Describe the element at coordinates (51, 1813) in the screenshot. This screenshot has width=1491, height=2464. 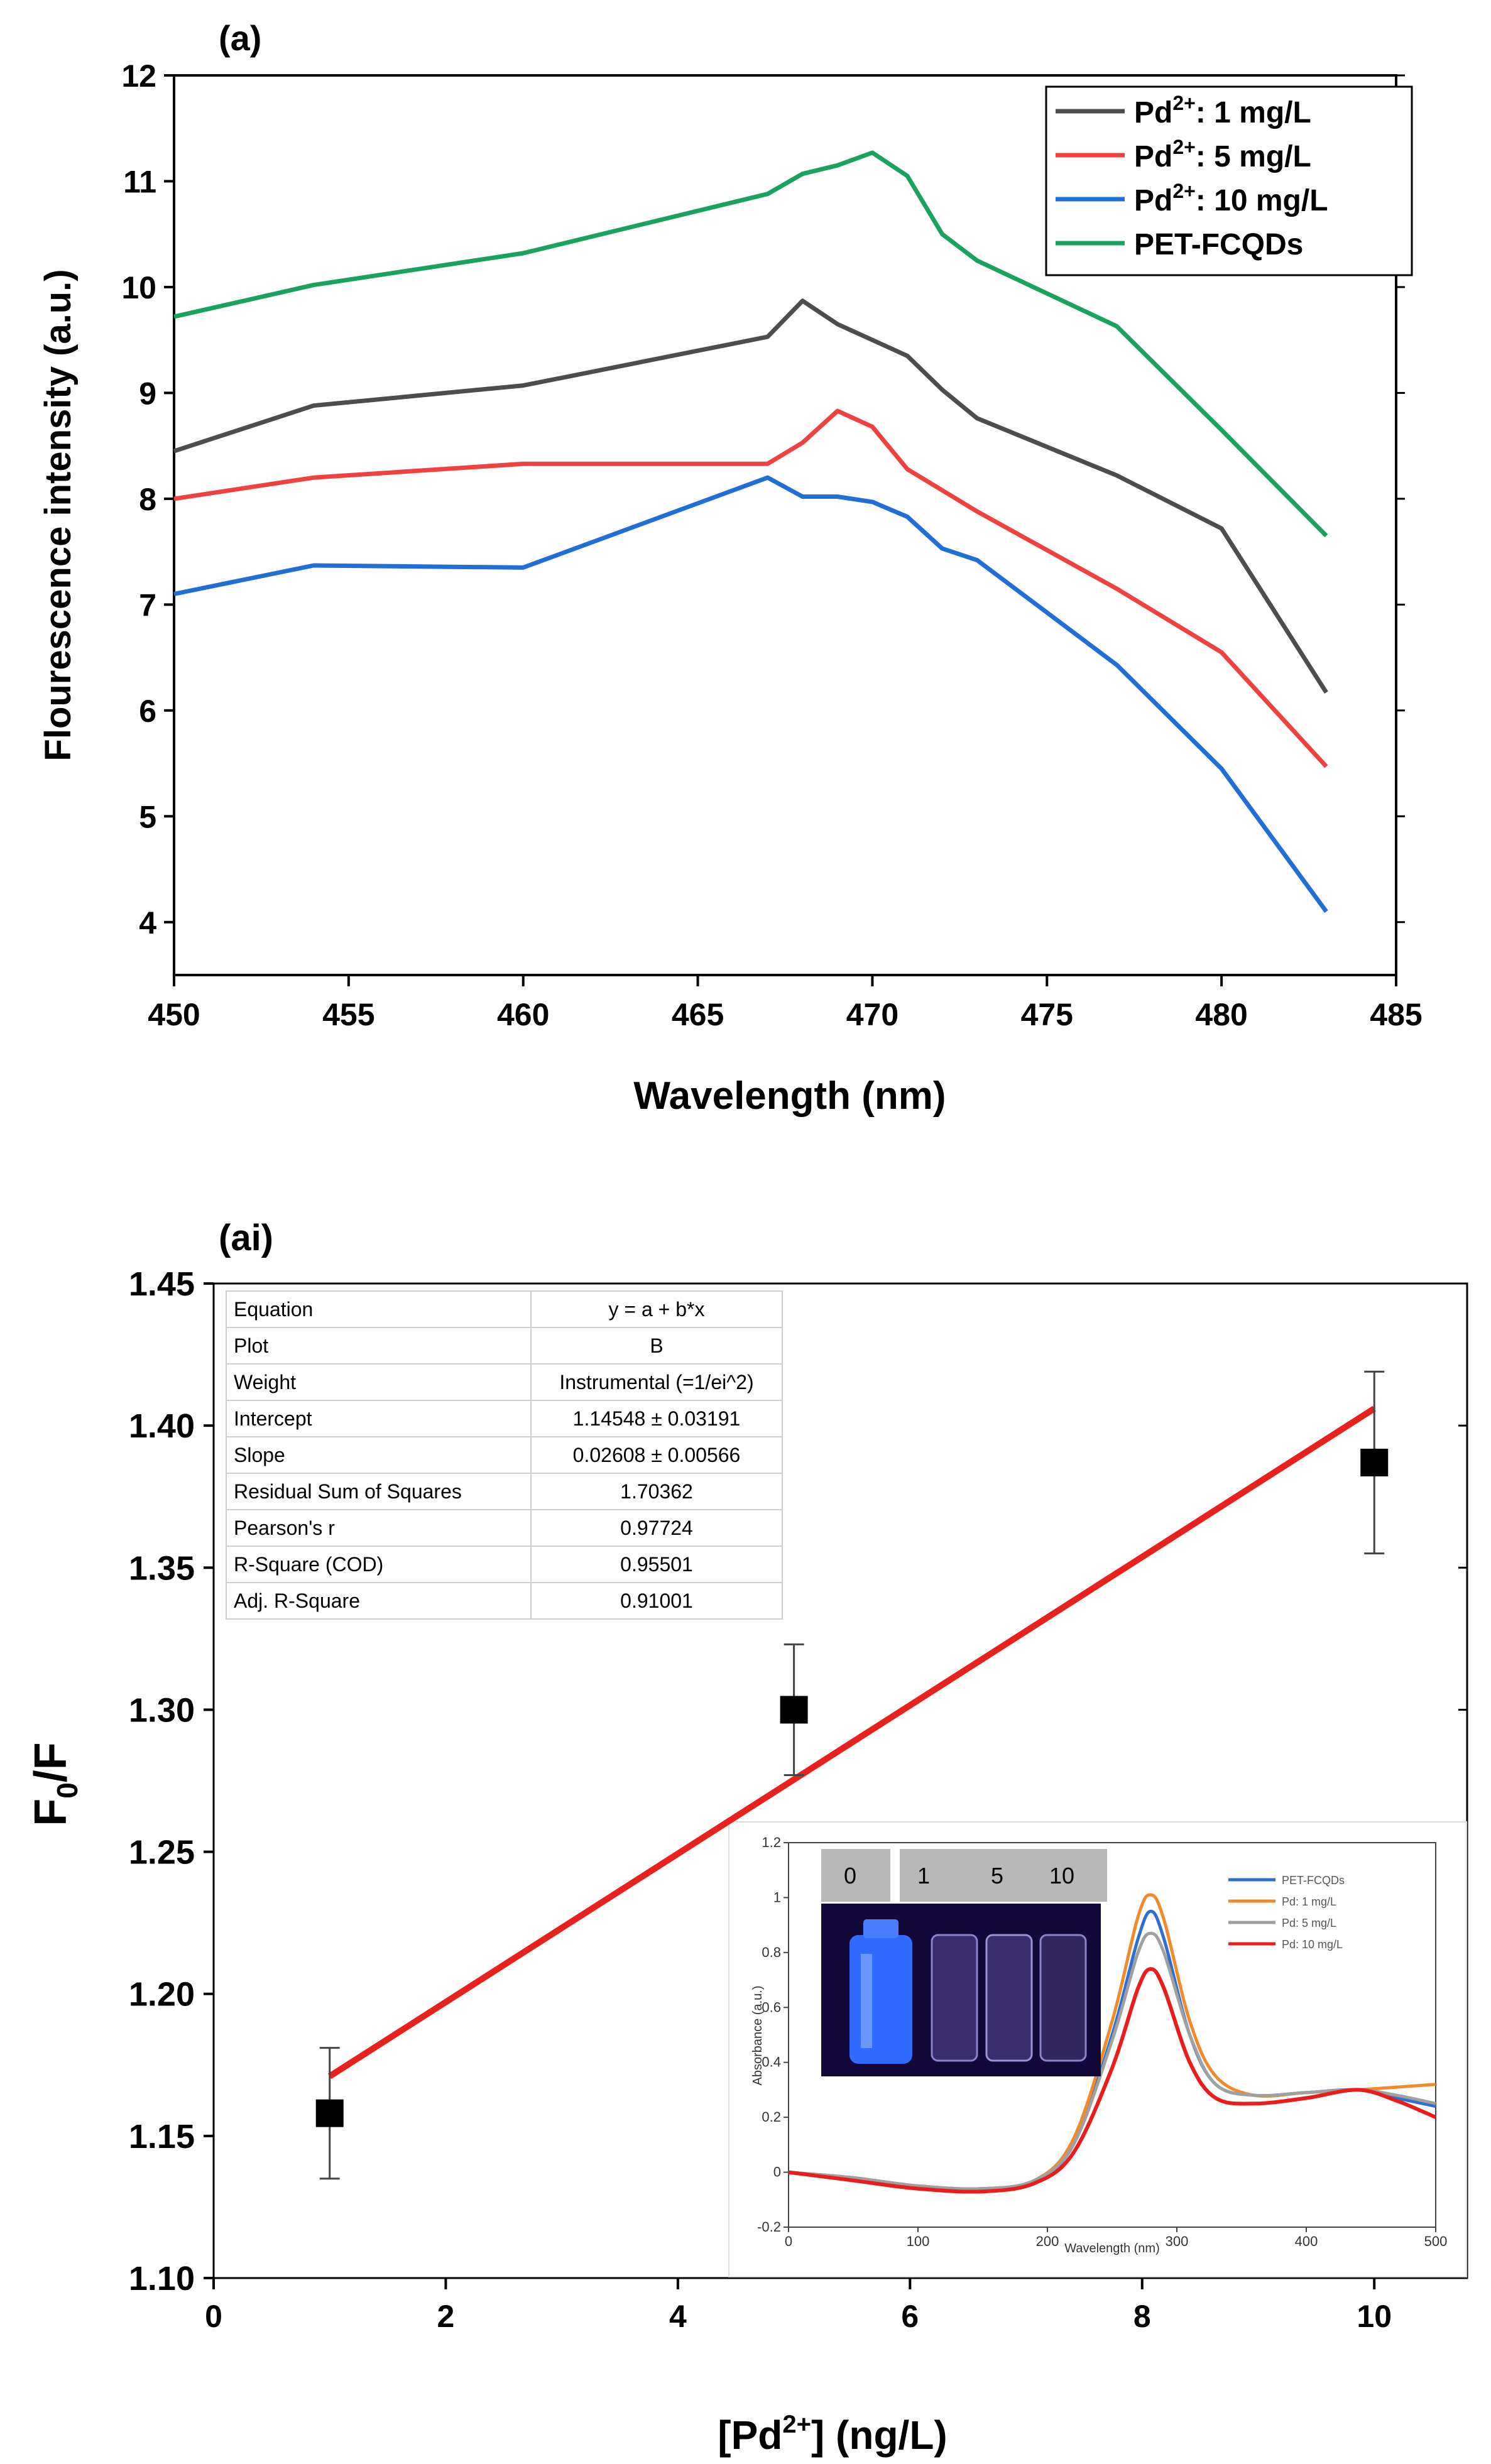
I see `panel-ai-y-axis-label-f: F` at that location.